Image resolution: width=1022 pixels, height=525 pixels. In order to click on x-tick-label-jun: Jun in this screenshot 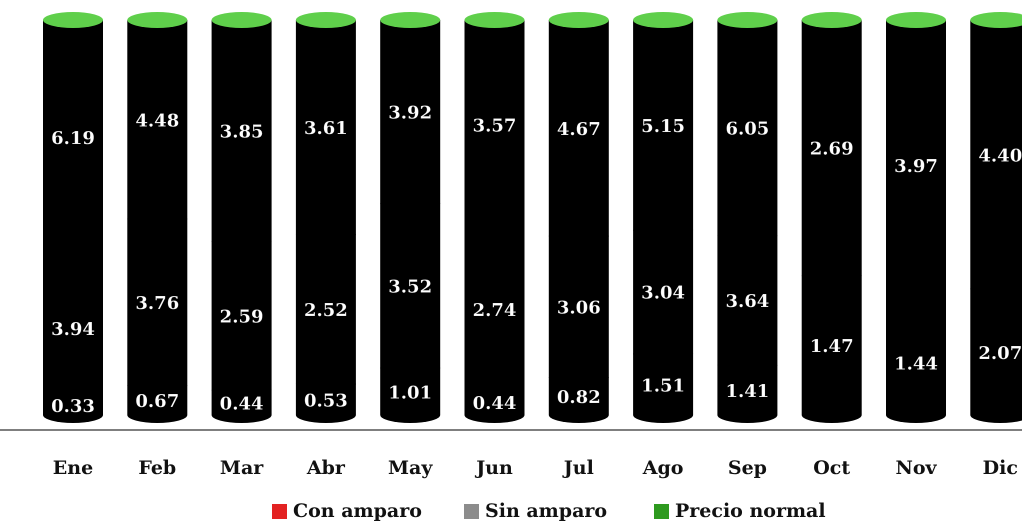, I will do `click(493, 468)`.